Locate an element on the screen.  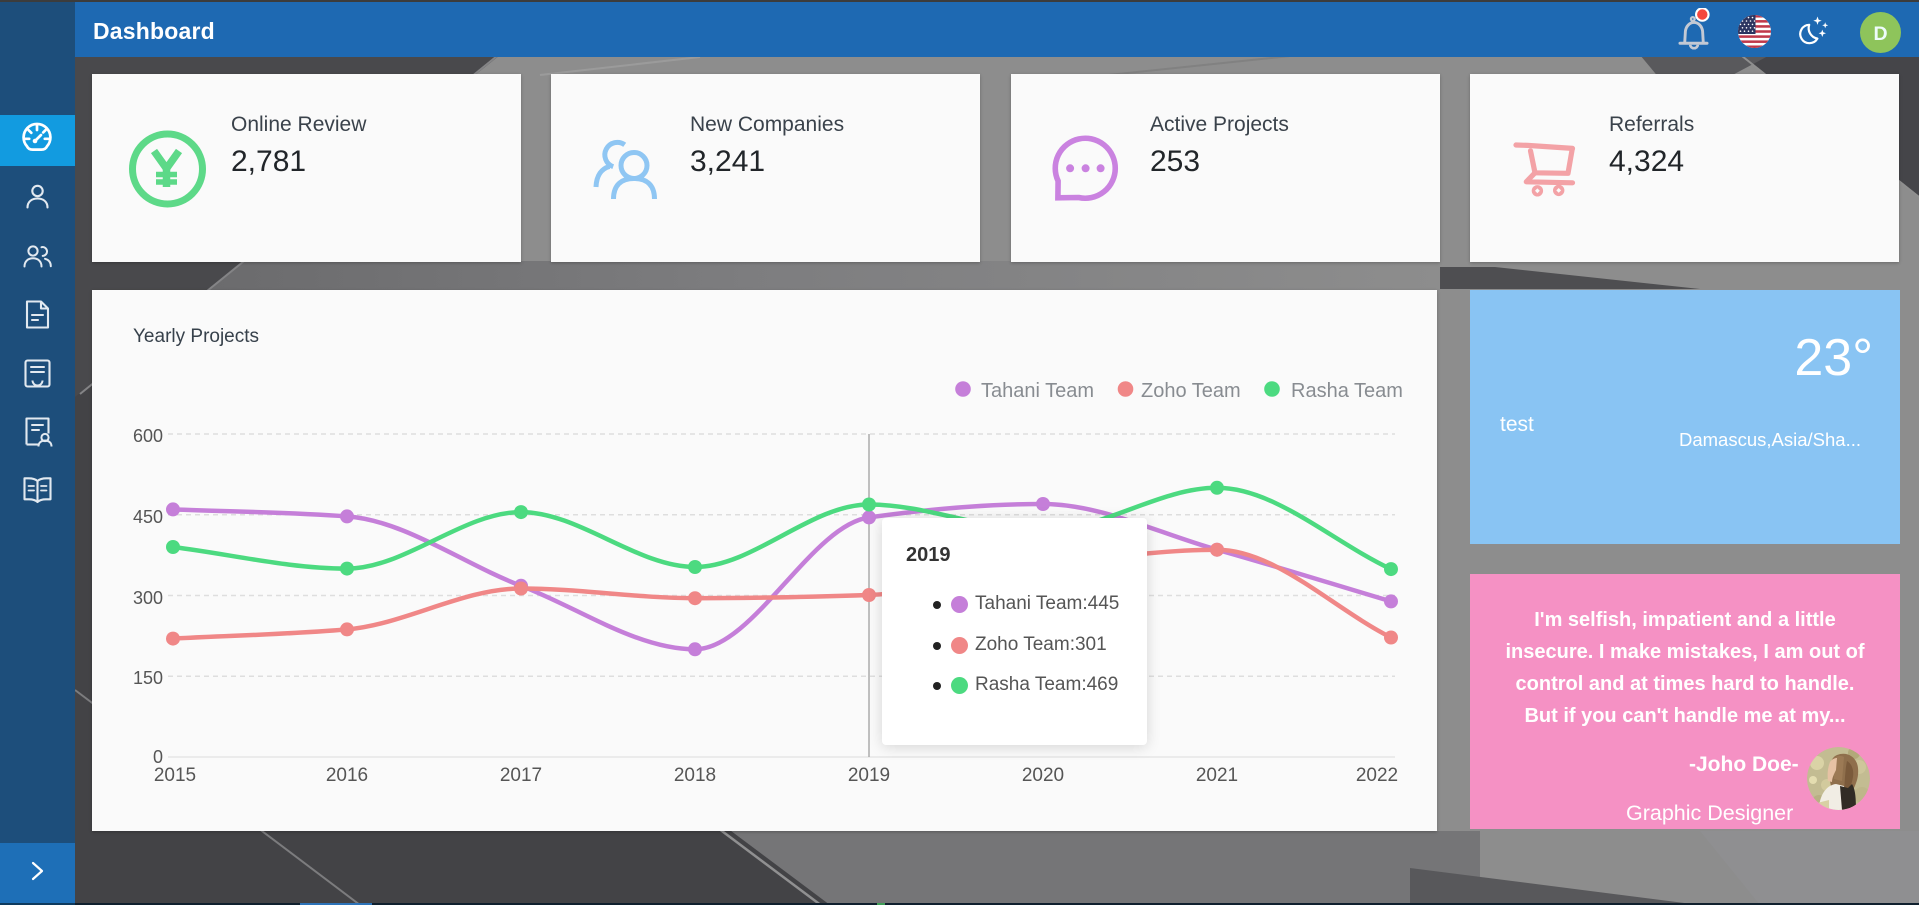
svg-text: 2018 is located at coordinates (695, 775).